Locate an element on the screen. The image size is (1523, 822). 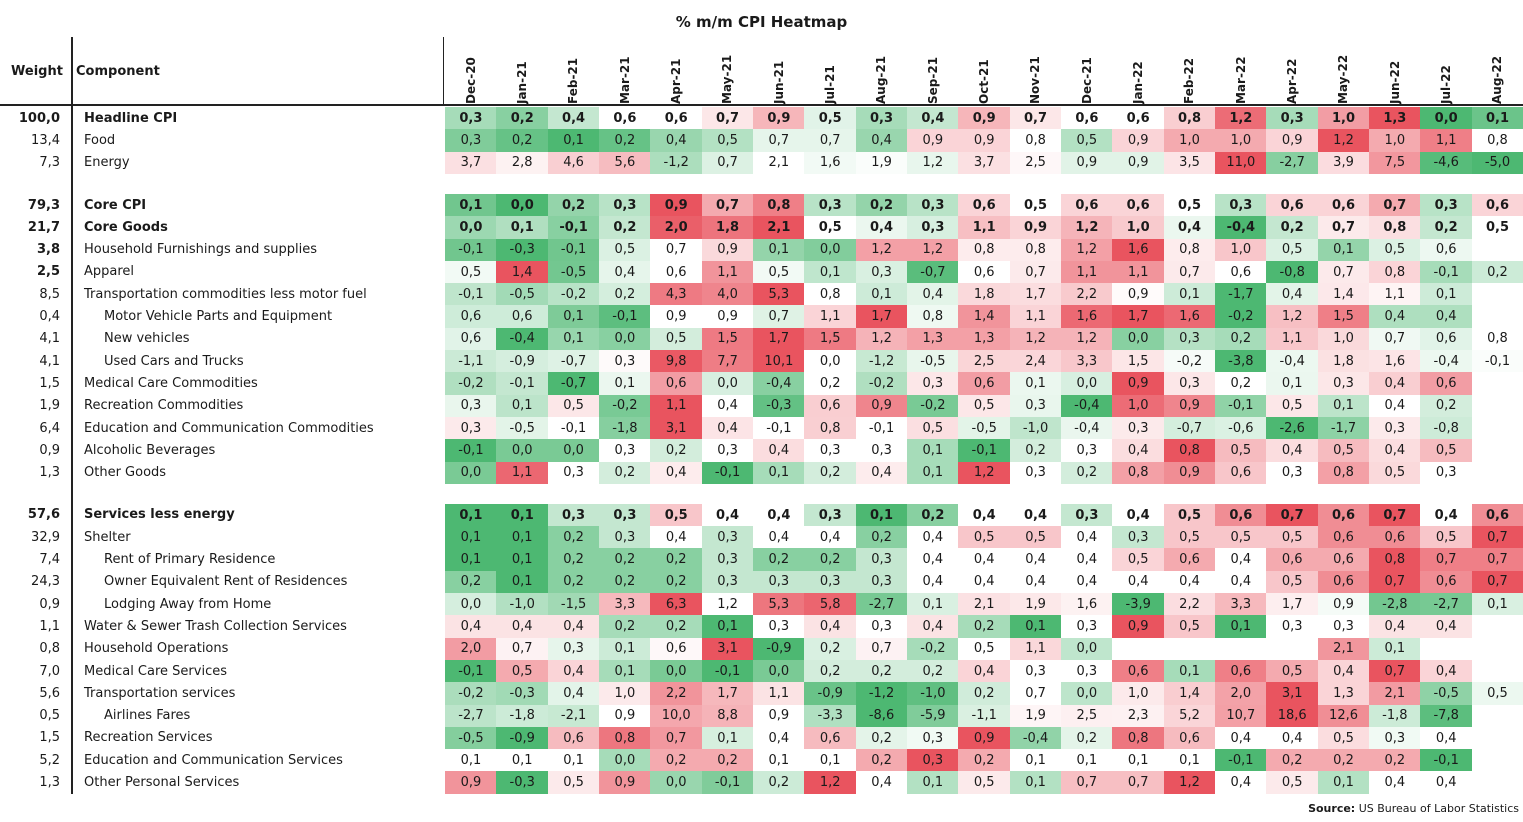
month-header: Jun-21 is located at coordinates (778, 82).